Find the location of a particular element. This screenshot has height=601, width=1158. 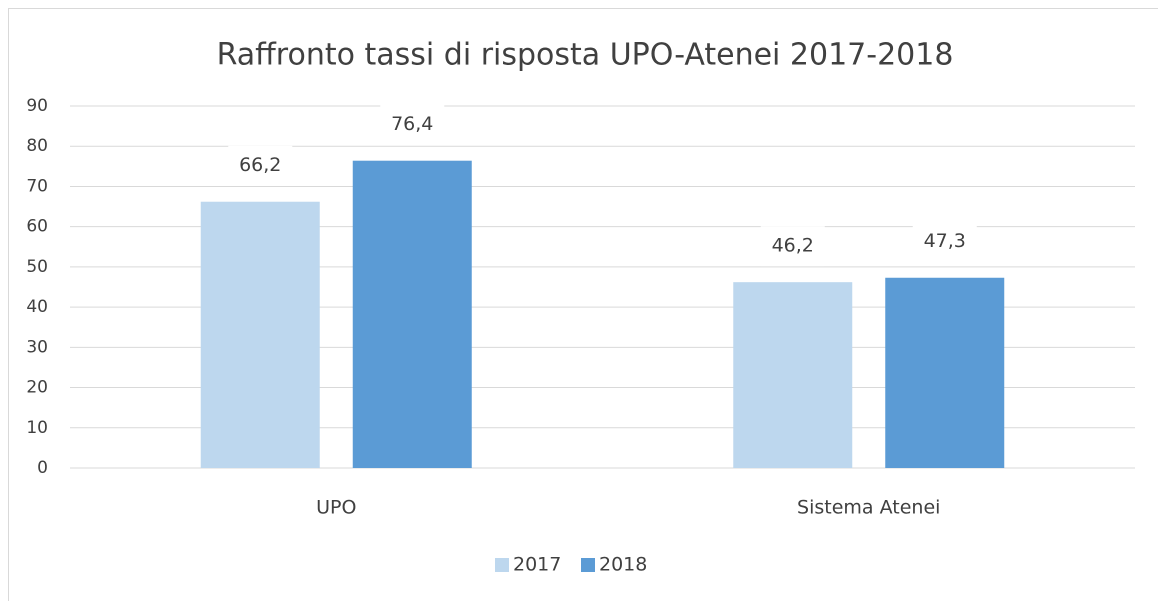

data-label: 76,4 is located at coordinates (412, 124).